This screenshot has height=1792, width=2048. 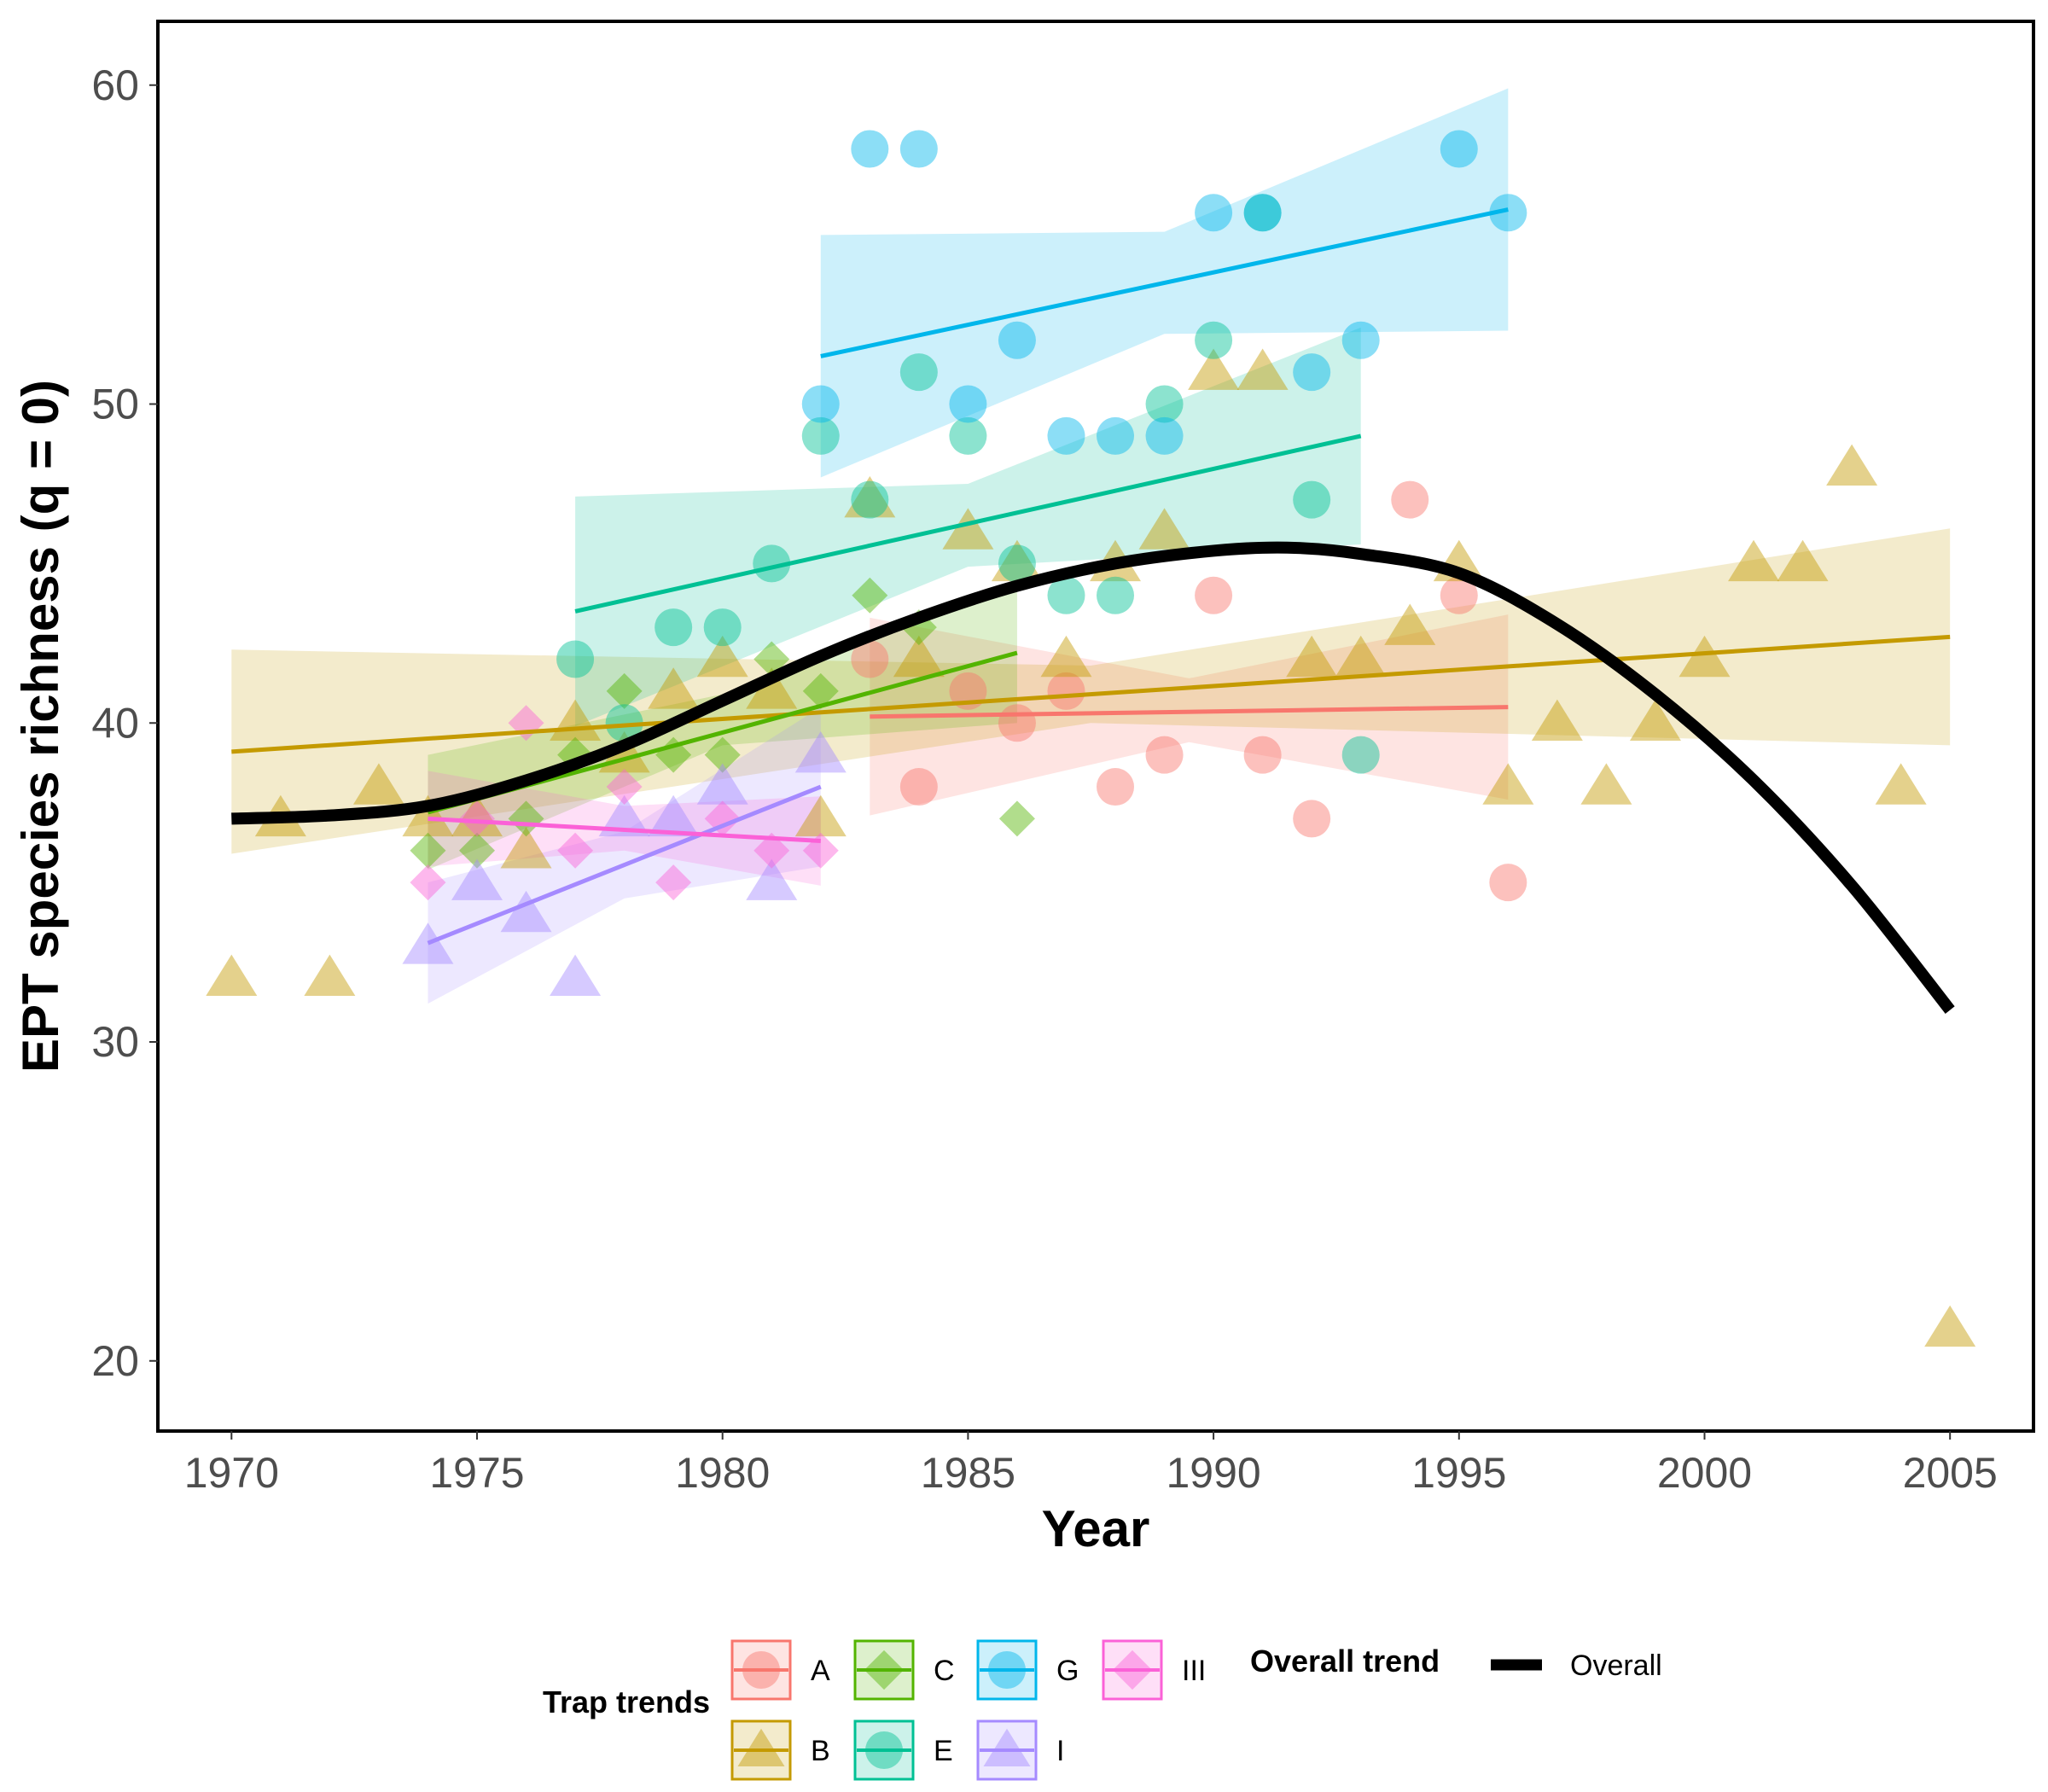 I want to click on fit-line-e, so click(x=968, y=523).